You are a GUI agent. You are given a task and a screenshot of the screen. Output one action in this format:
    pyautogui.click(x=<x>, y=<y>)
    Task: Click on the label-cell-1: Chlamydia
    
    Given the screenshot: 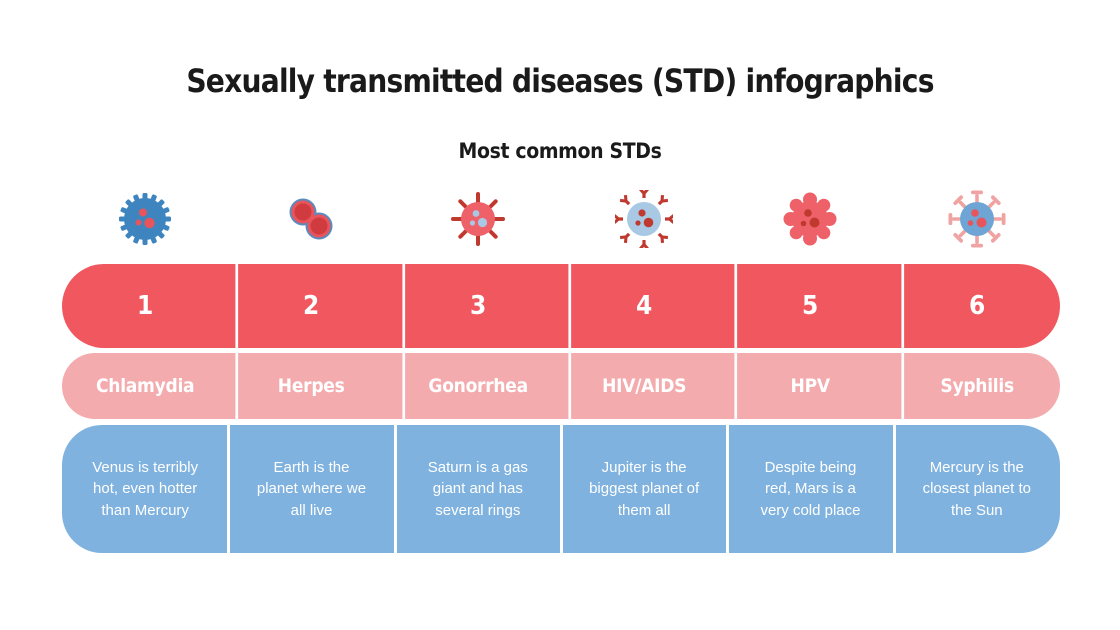 What is the action you would take?
    pyautogui.click(x=145, y=386)
    